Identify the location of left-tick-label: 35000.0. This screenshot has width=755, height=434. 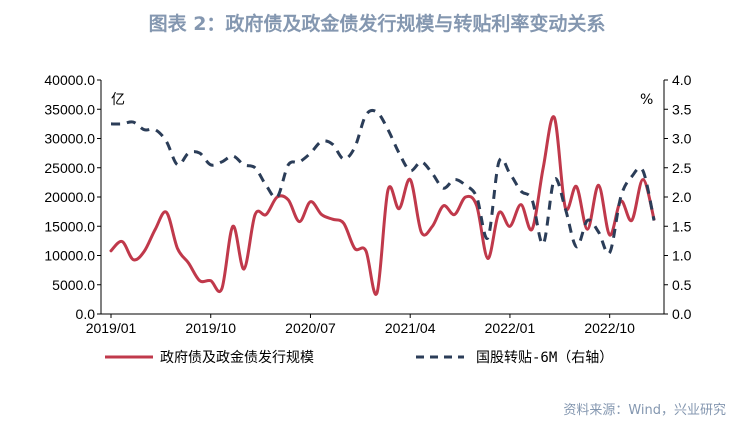
(69, 109).